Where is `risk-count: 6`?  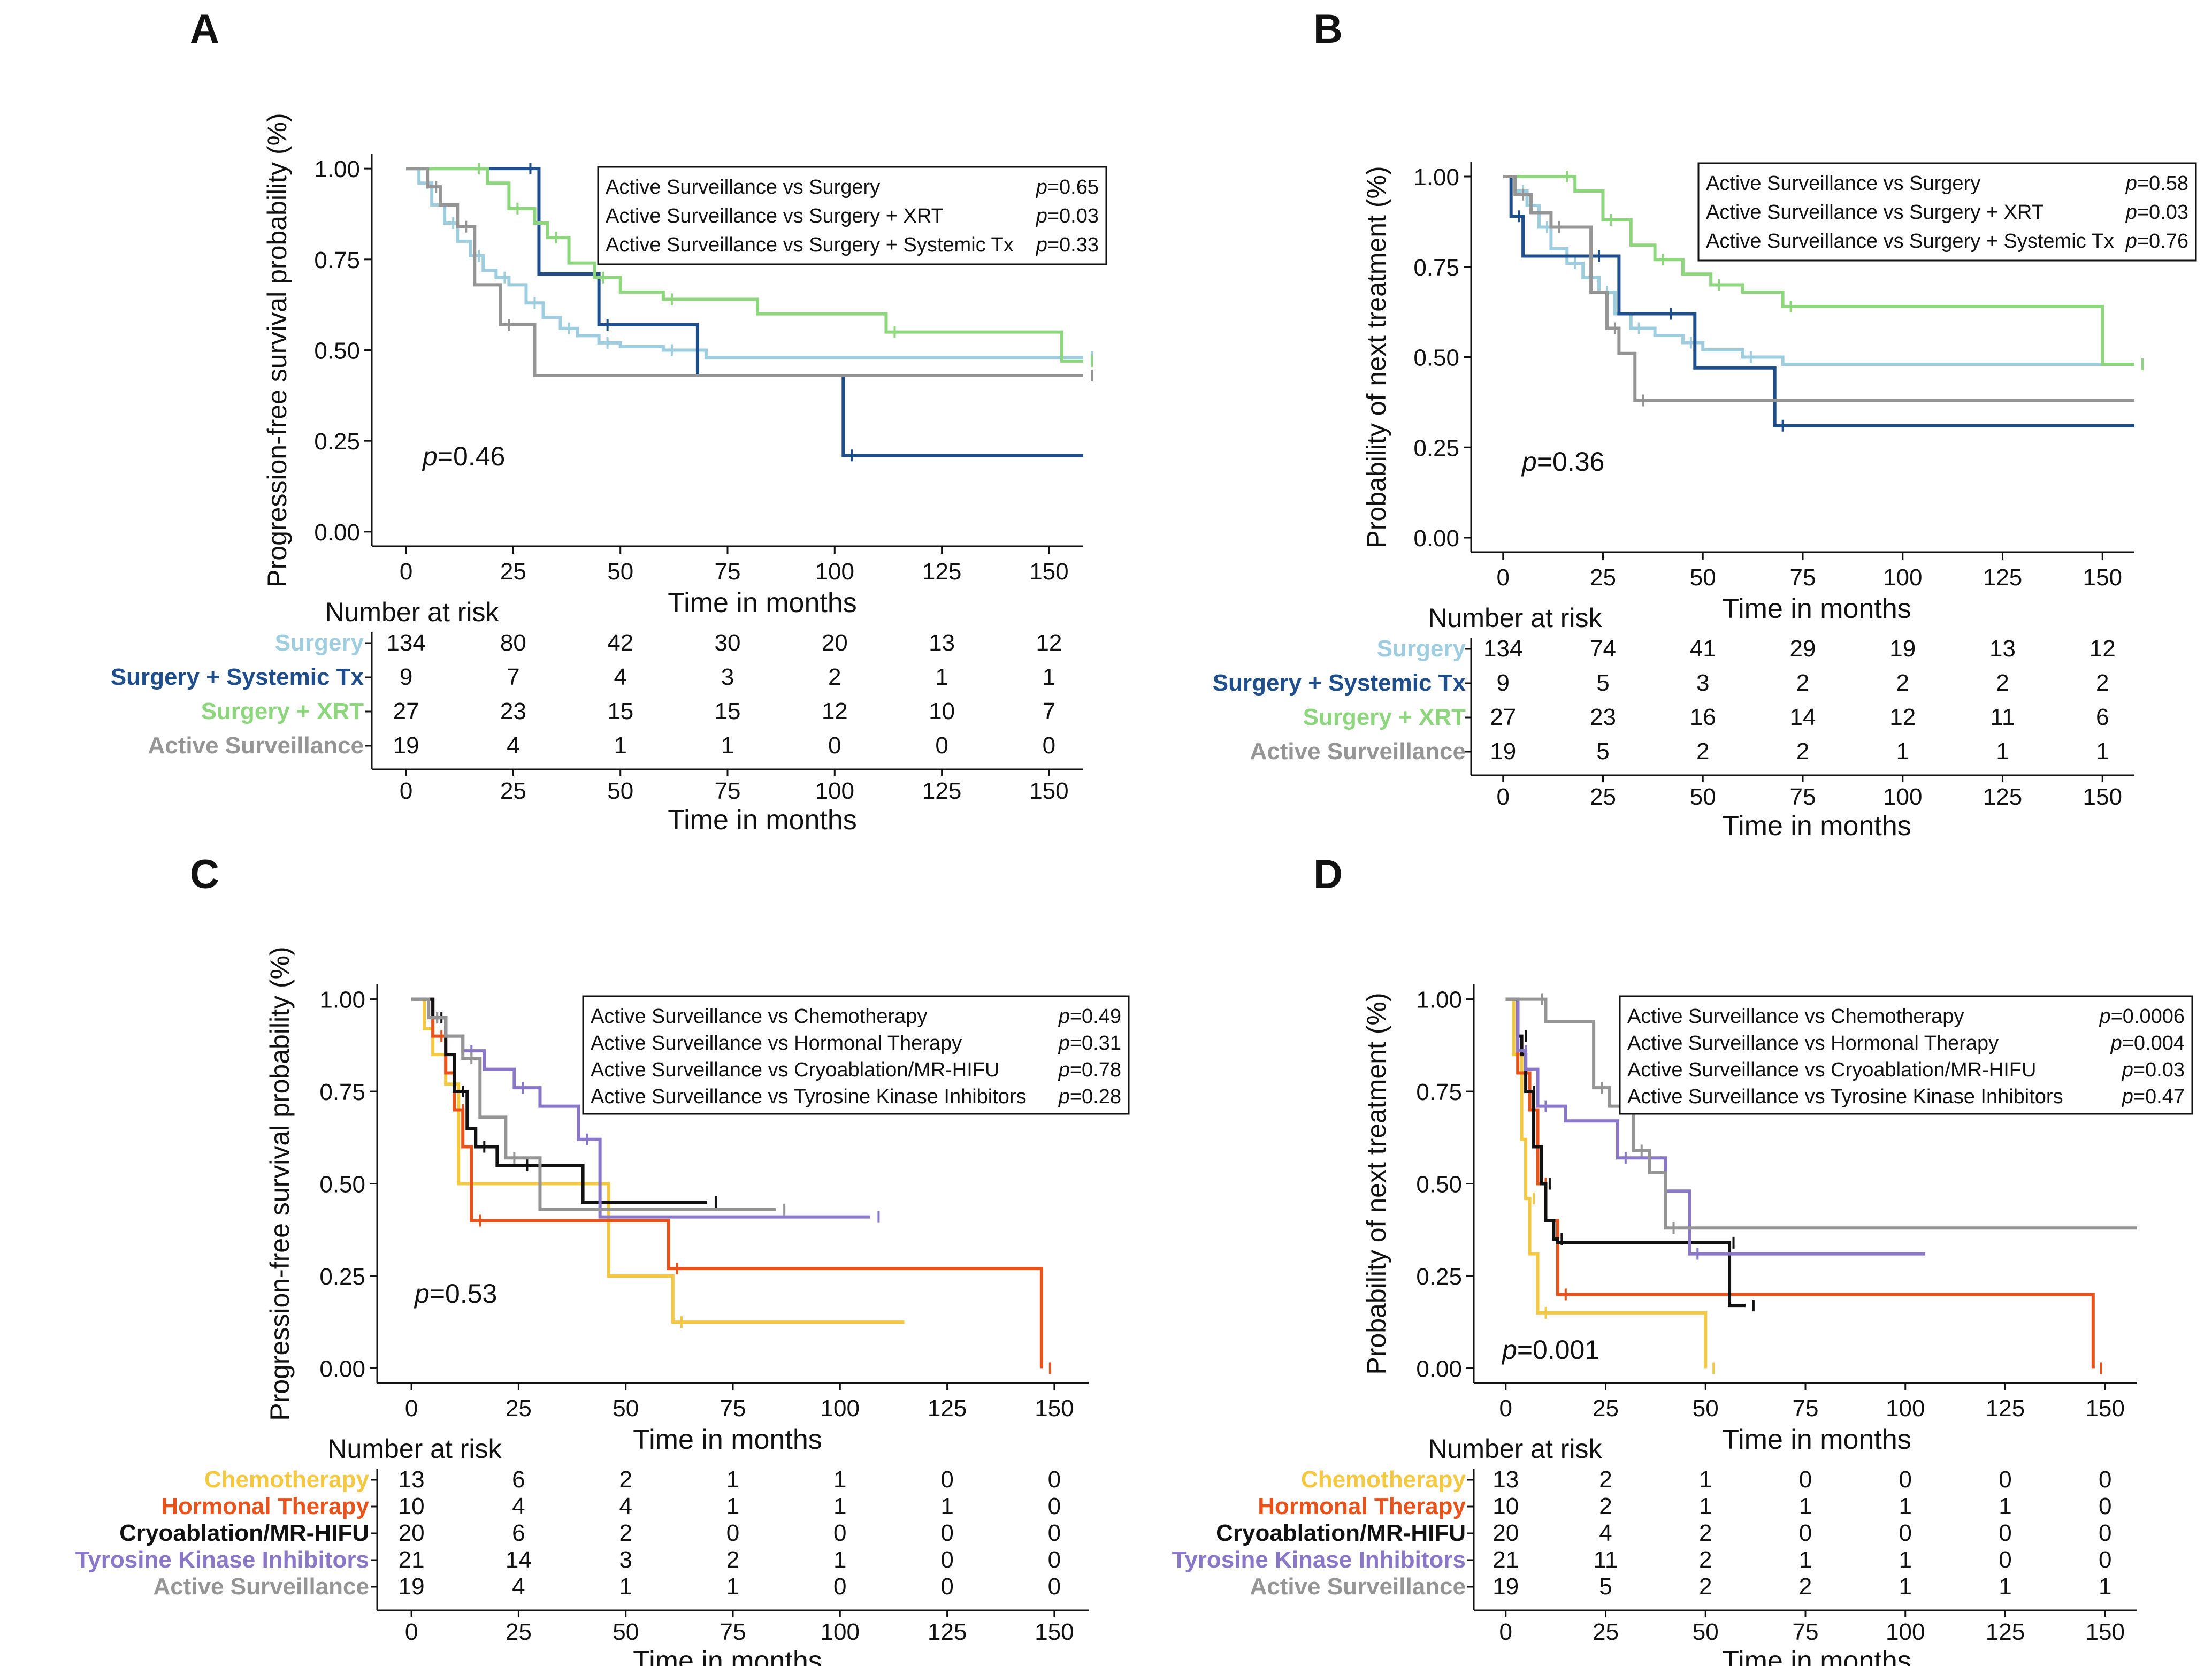
risk-count: 6 is located at coordinates (518, 1533).